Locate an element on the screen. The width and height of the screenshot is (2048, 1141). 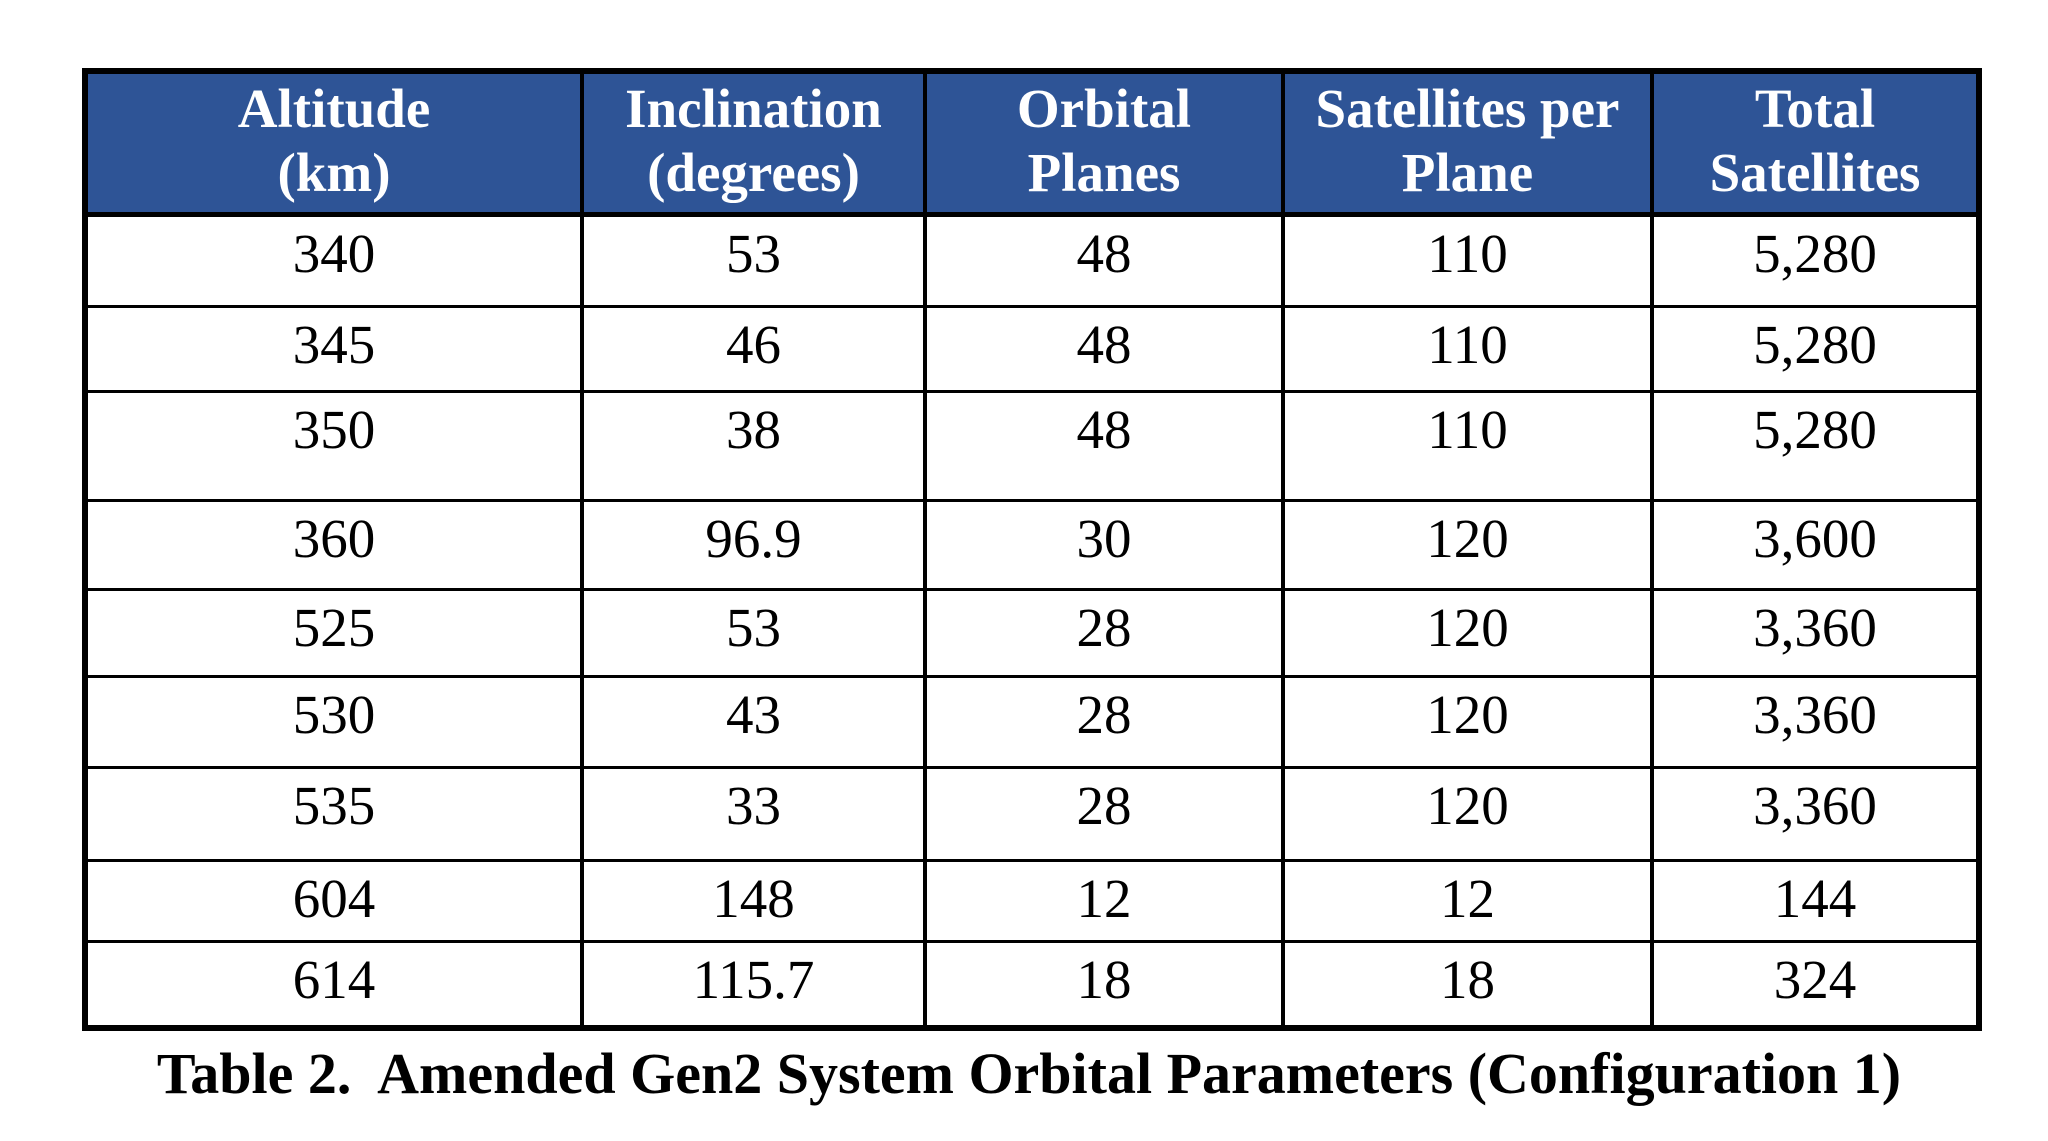
header-line: (km) is located at coordinates (334, 172).